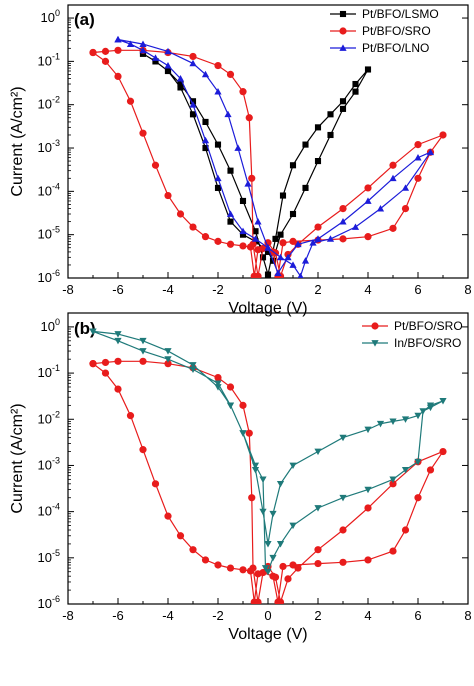 This screenshot has width=474, height=686. Describe the element at coordinates (400, 14) in the screenshot. I see `legend-label: Pt/BFO/LSMO` at that location.